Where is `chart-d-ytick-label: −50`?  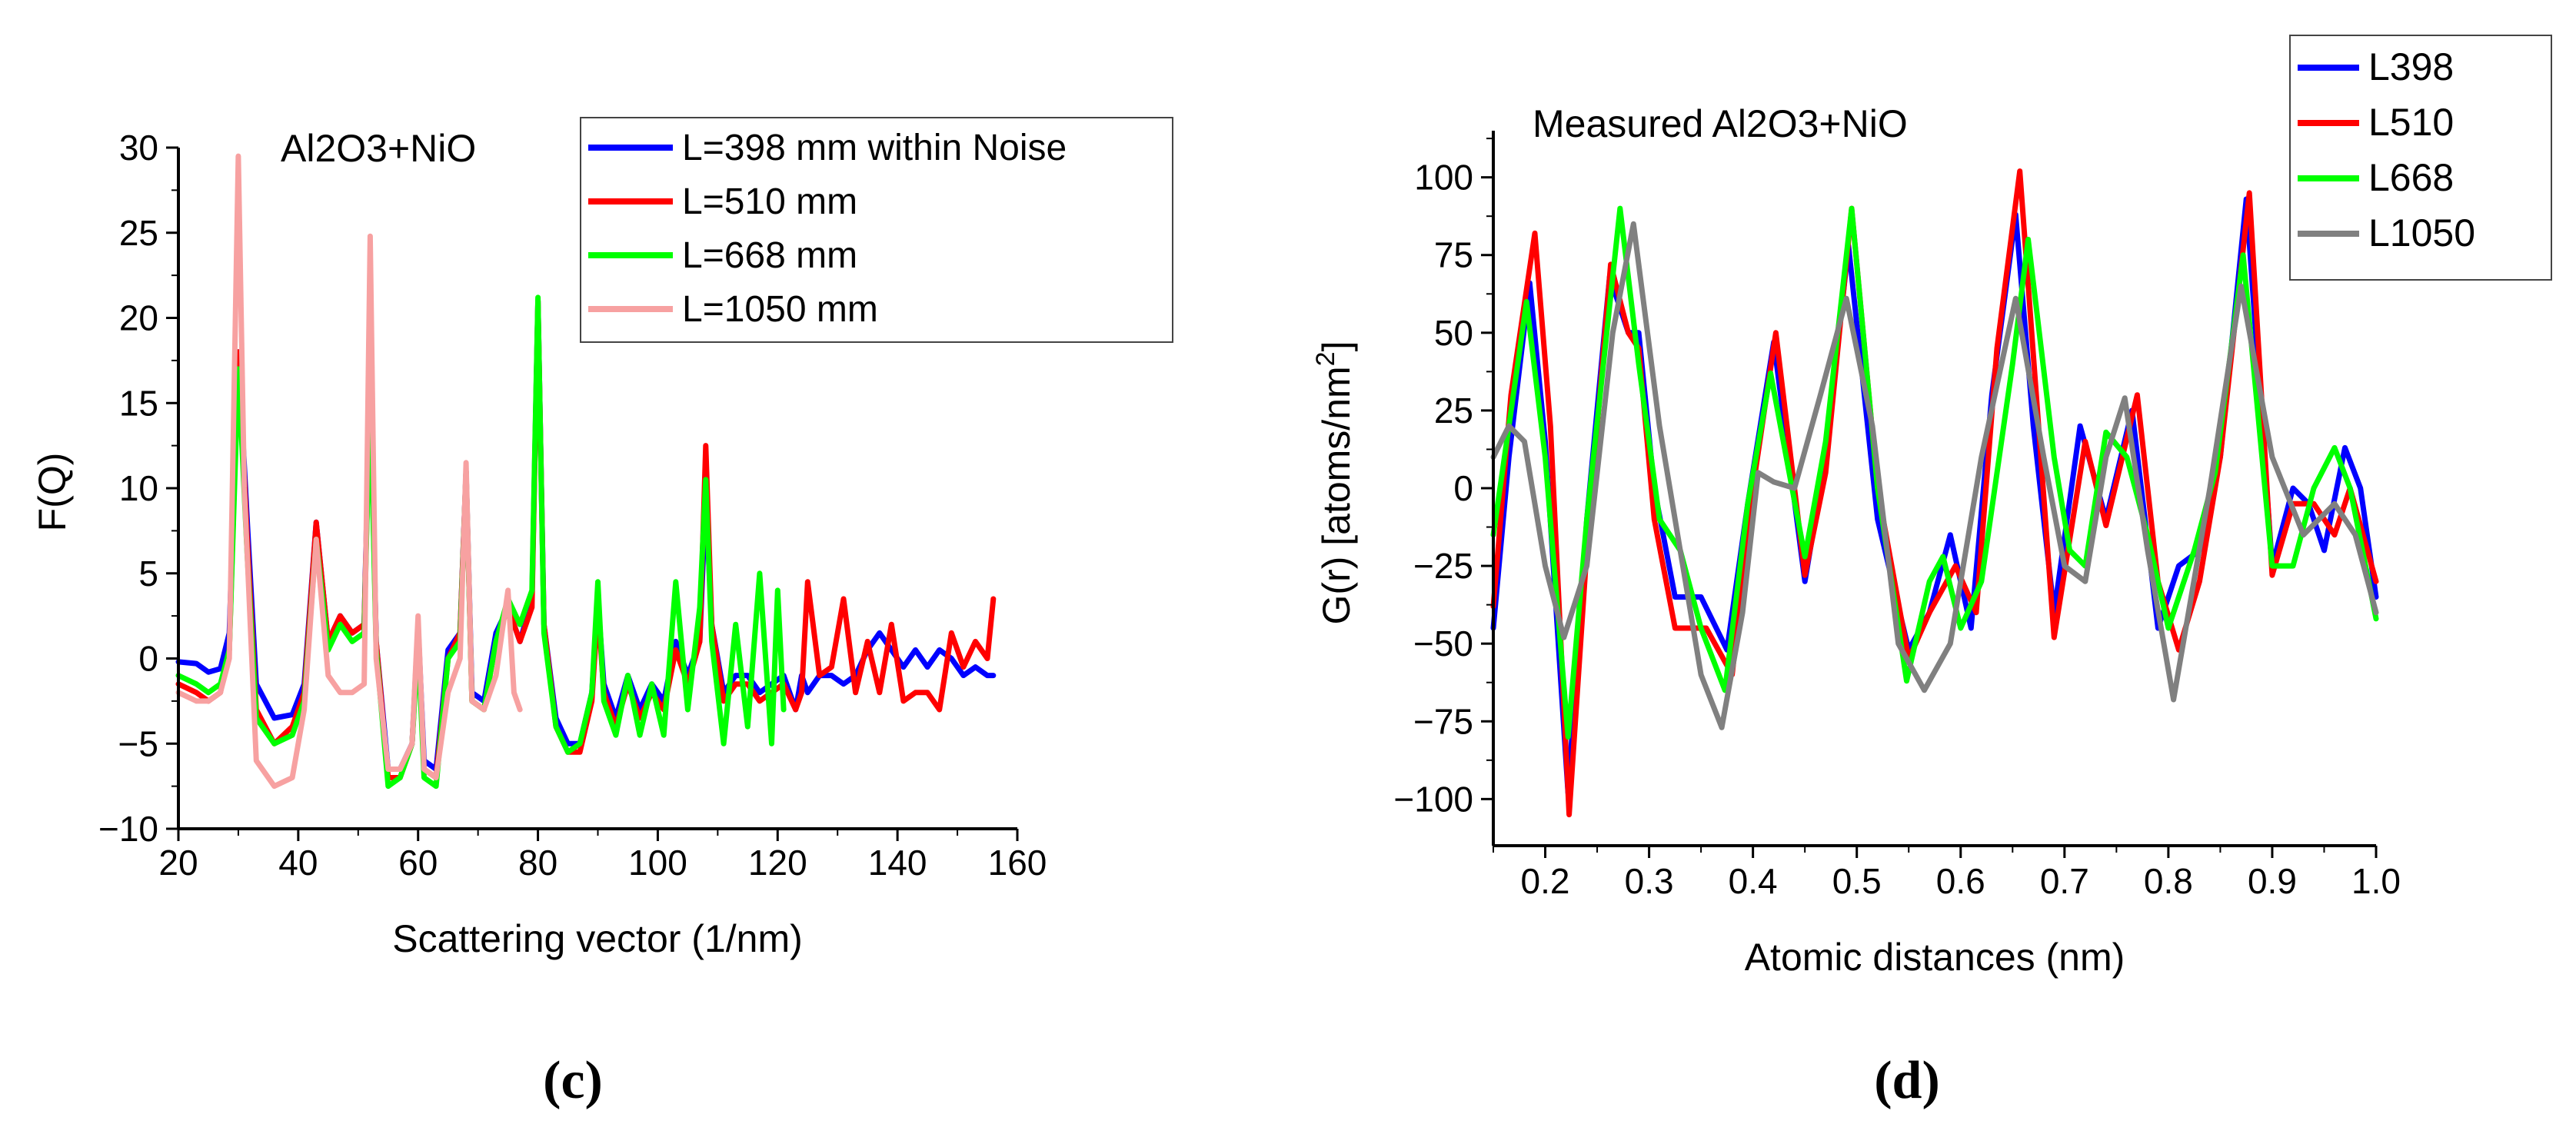 chart-d-ytick-label: −50 is located at coordinates (1443, 643).